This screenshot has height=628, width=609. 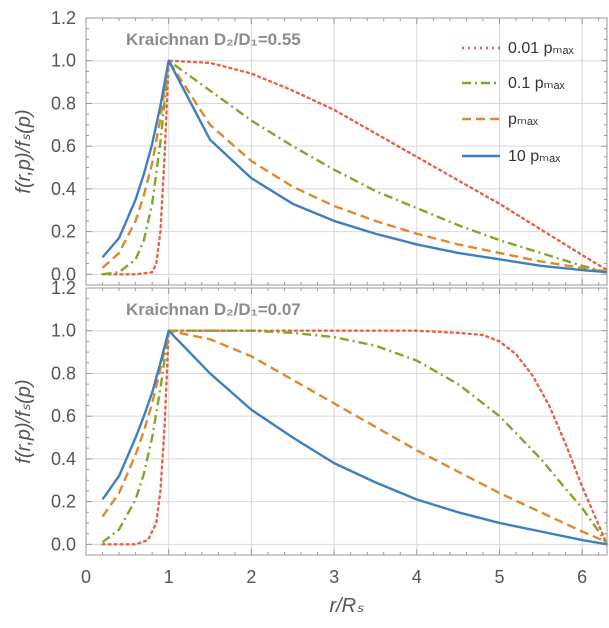 I want to click on legend-entry-1: 0.01 pₘₐₓ, so click(x=541, y=48).